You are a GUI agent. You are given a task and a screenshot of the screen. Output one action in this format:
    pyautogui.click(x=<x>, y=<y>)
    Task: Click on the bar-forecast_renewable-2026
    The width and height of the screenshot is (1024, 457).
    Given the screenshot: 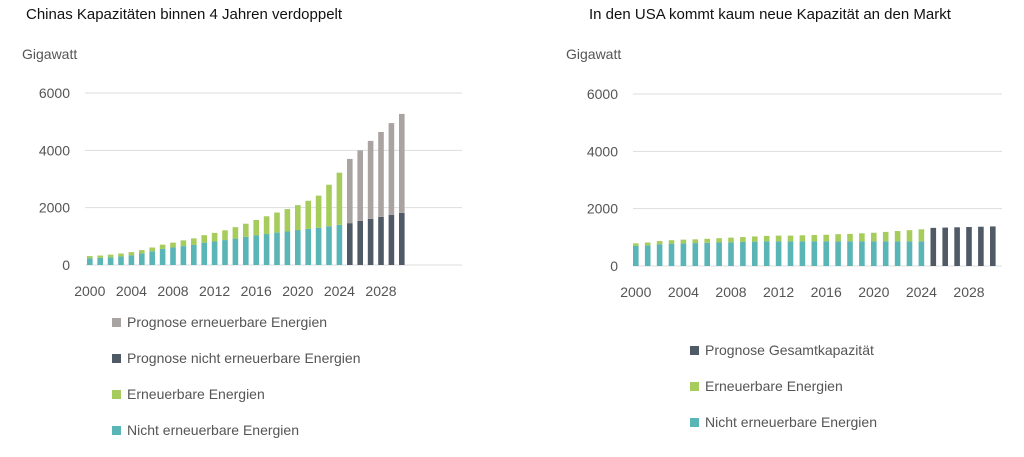 What is the action you would take?
    pyautogui.click(x=360, y=185)
    